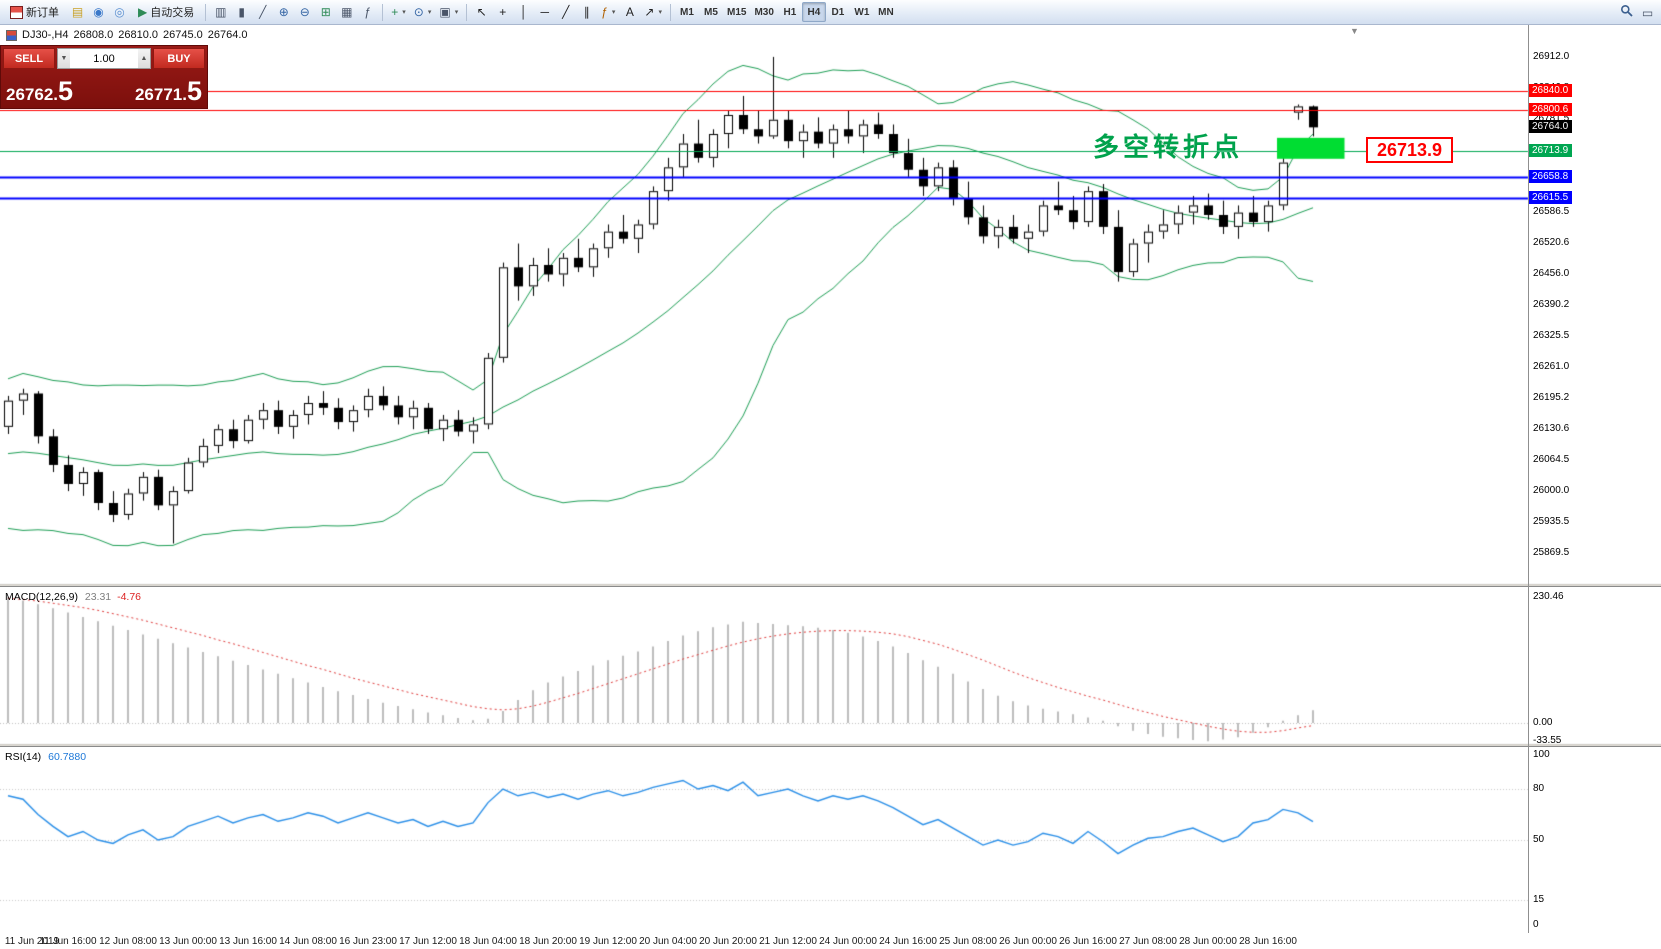  I want to click on profiles-button: ▤, so click(77, 12).